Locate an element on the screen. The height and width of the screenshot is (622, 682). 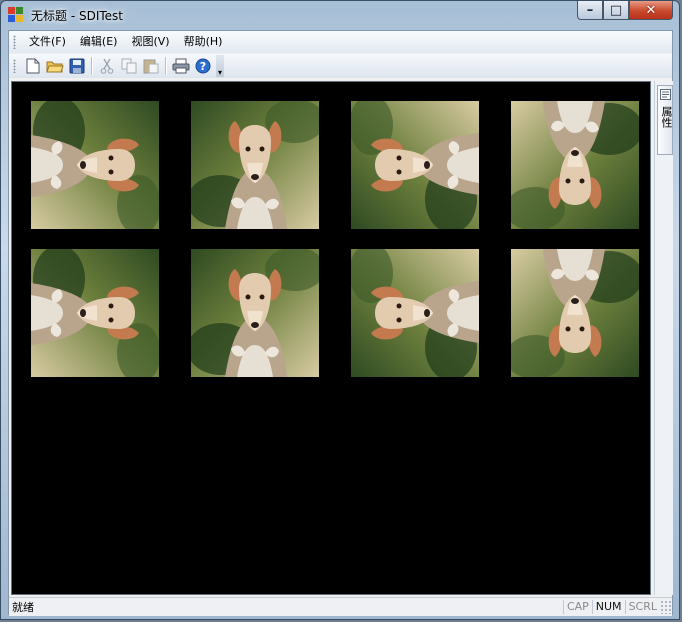
status-text: 就绪 is located at coordinates (23, 607).